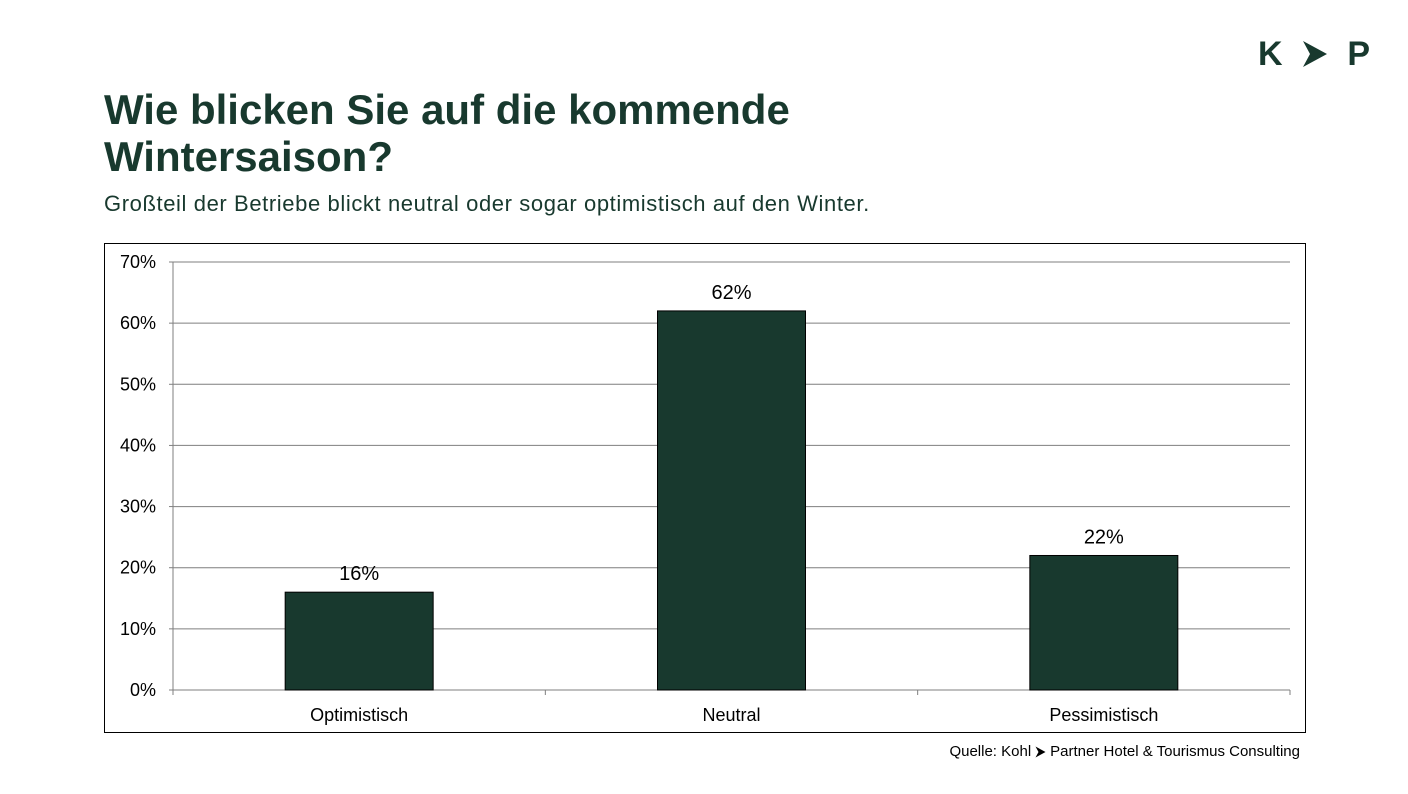  Describe the element at coordinates (1104, 537) in the screenshot. I see `data-label: 22%` at that location.